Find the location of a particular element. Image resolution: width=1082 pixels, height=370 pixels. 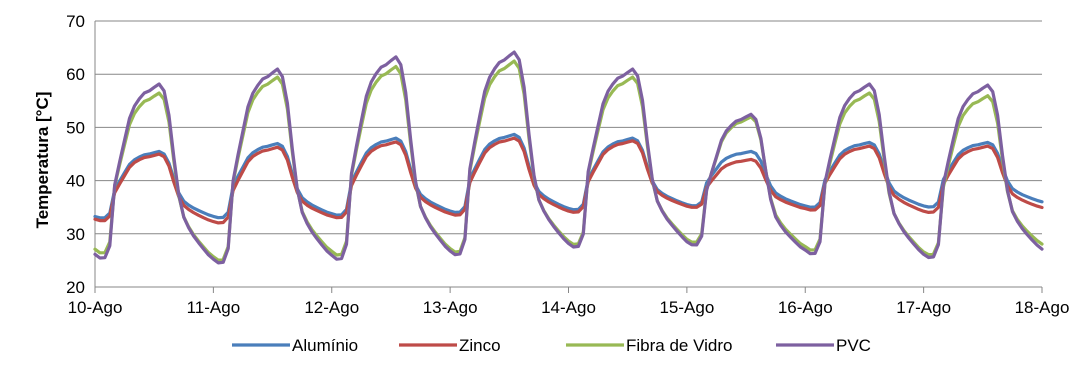

x-tick-label: 11-Ago is located at coordinates (214, 307).